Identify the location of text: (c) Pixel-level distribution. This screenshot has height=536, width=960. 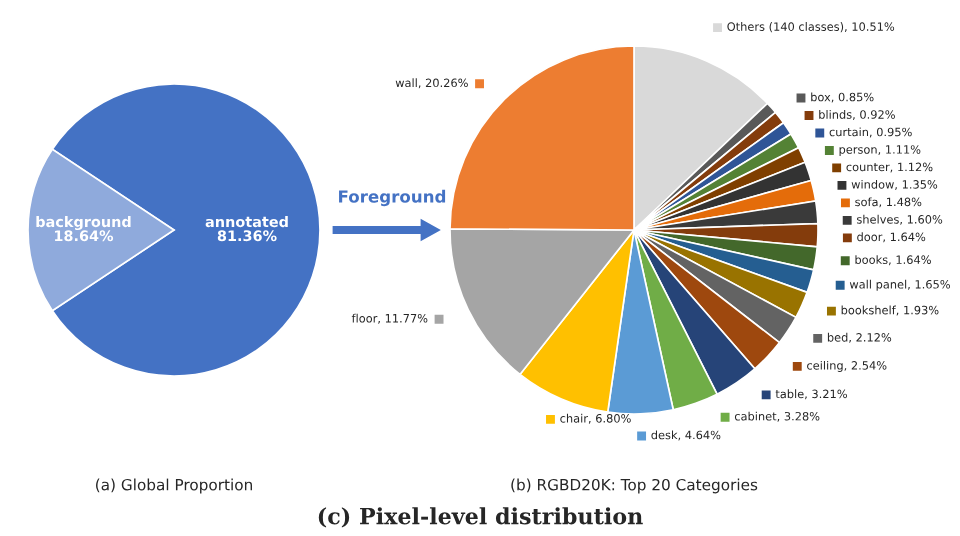
(480, 517).